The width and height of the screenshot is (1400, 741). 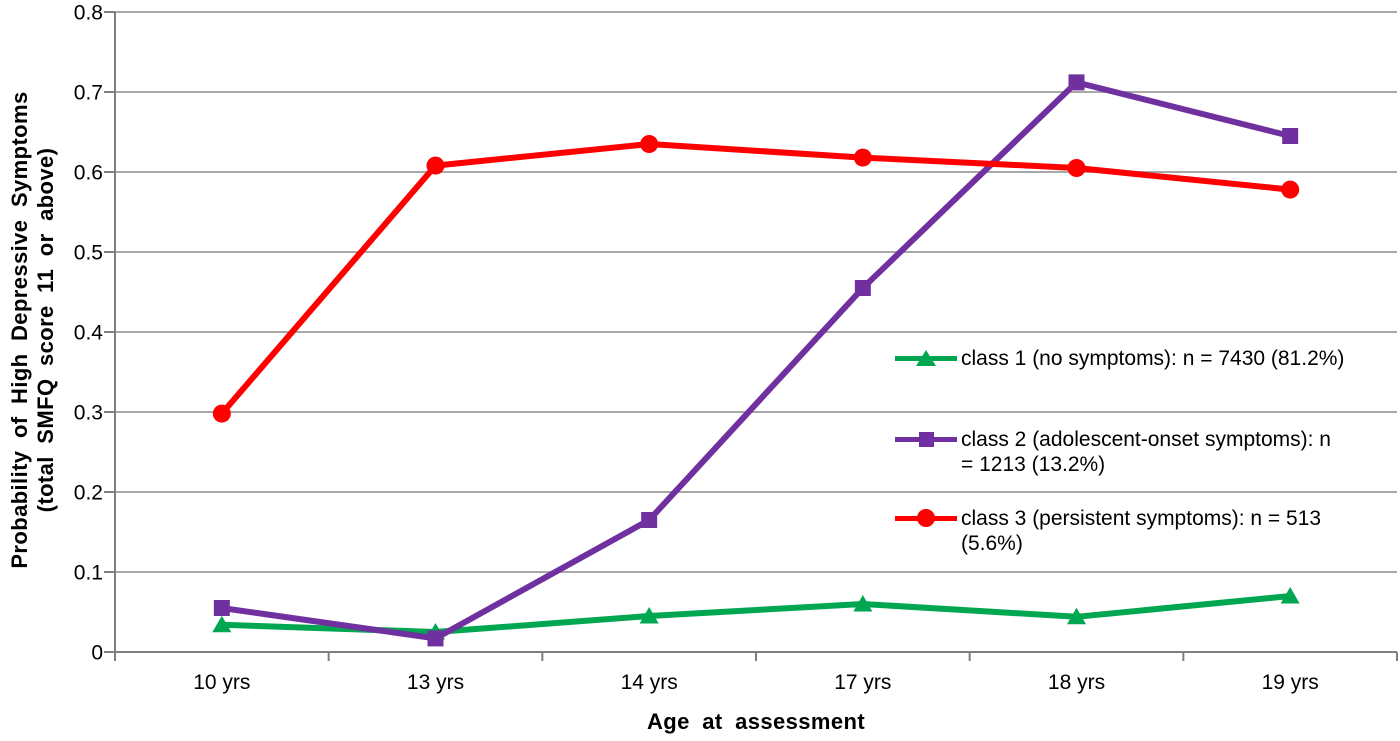 What do you see at coordinates (97, 653) in the screenshot?
I see `y-tick-label: 0` at bounding box center [97, 653].